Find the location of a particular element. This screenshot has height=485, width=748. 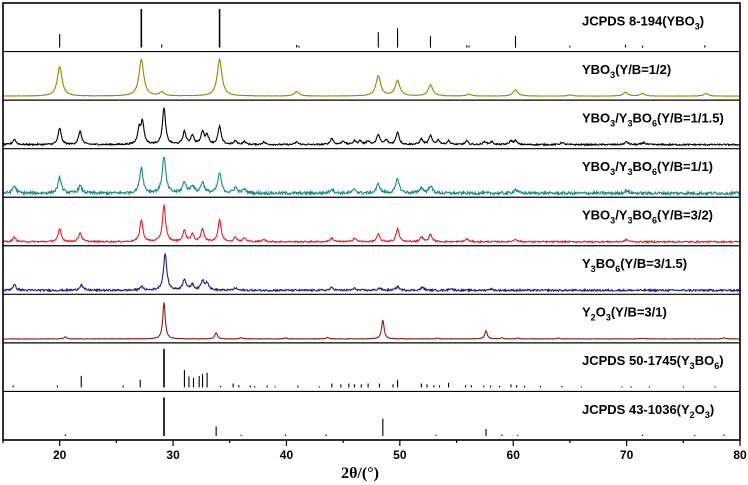

panel-ybo3-y3bo6-3-2: YBO3/Y3BO6(Y/B=3/2) is located at coordinates (371, 224).